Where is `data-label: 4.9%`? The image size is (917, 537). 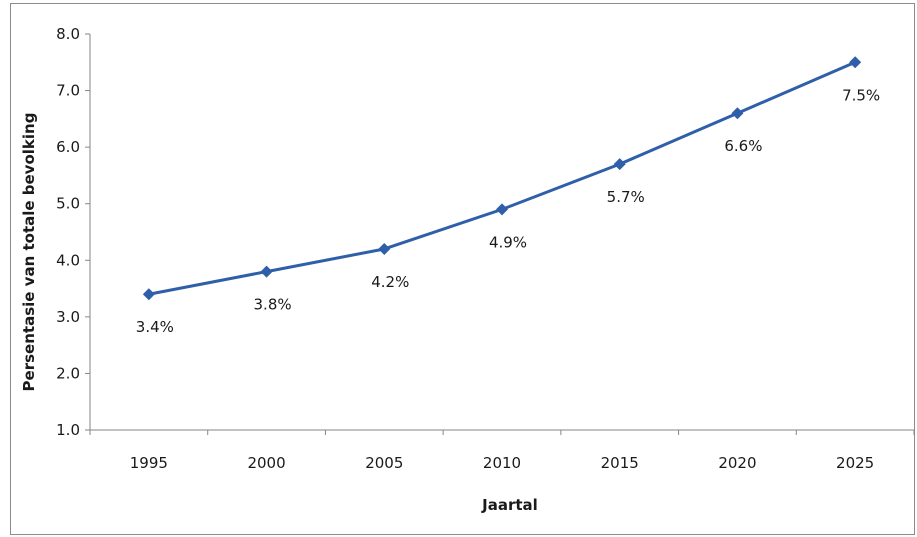
data-label: 4.9% is located at coordinates (508, 242).